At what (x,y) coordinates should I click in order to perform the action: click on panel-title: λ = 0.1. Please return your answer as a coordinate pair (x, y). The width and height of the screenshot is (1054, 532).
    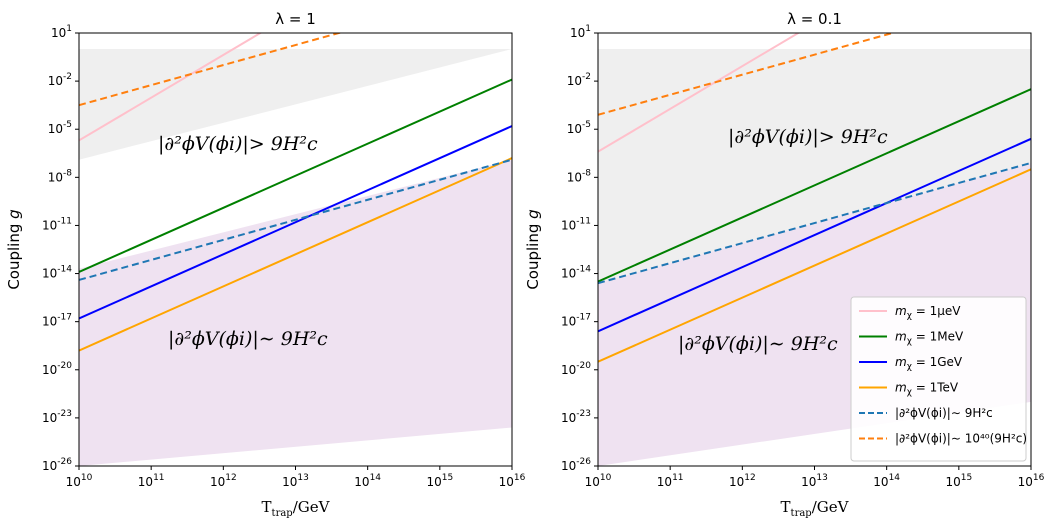
    Looking at the image, I should click on (814, 19).